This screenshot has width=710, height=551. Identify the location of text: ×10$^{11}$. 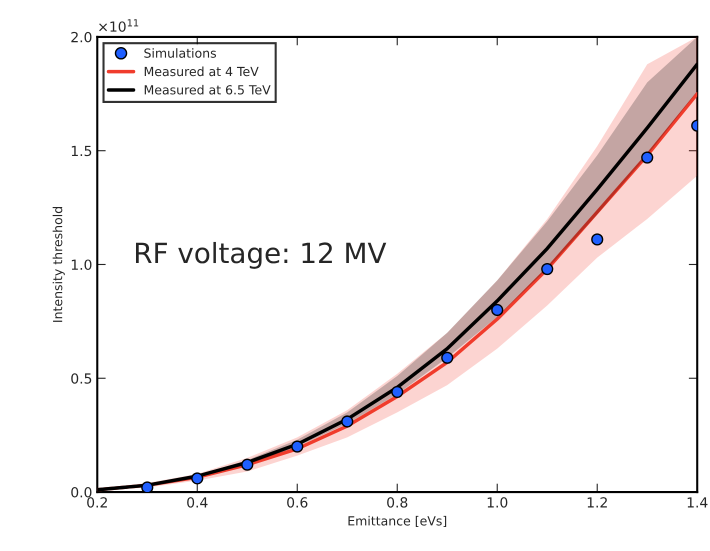
(118, 25).